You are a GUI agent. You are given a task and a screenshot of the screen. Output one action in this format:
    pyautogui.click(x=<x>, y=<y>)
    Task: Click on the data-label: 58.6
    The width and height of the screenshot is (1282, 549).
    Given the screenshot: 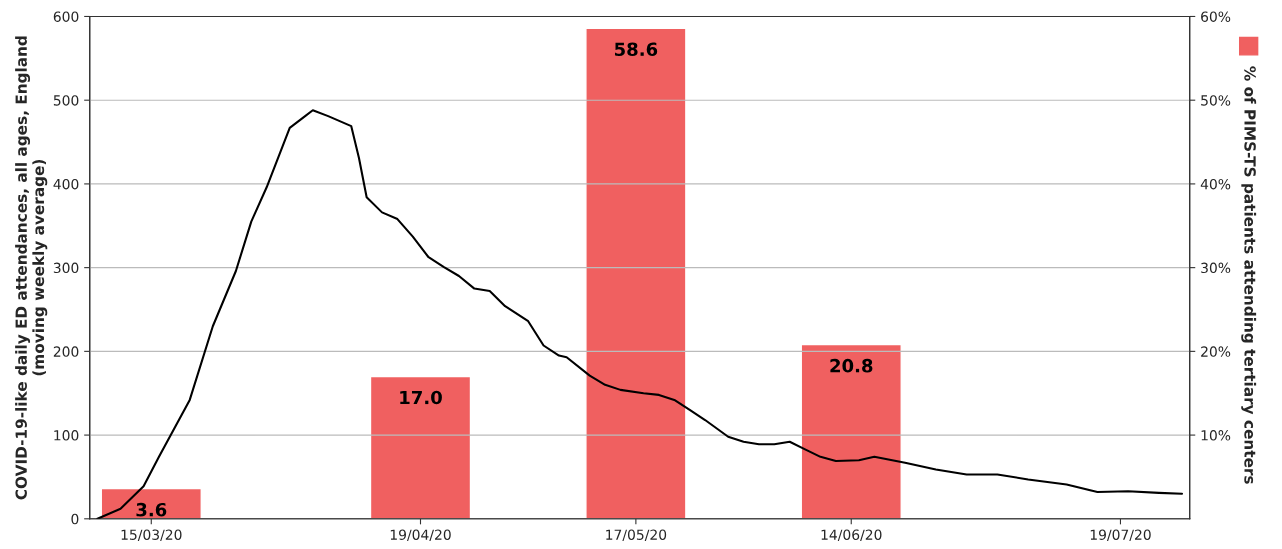 What is the action you would take?
    pyautogui.click(x=636, y=49)
    